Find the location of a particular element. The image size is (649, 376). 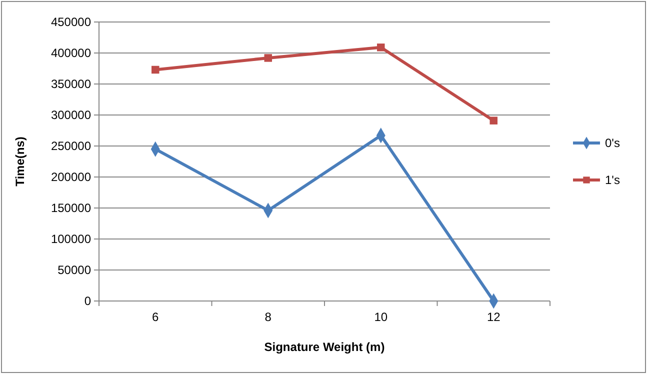

y-tick-label: 300000 is located at coordinates (71, 115).